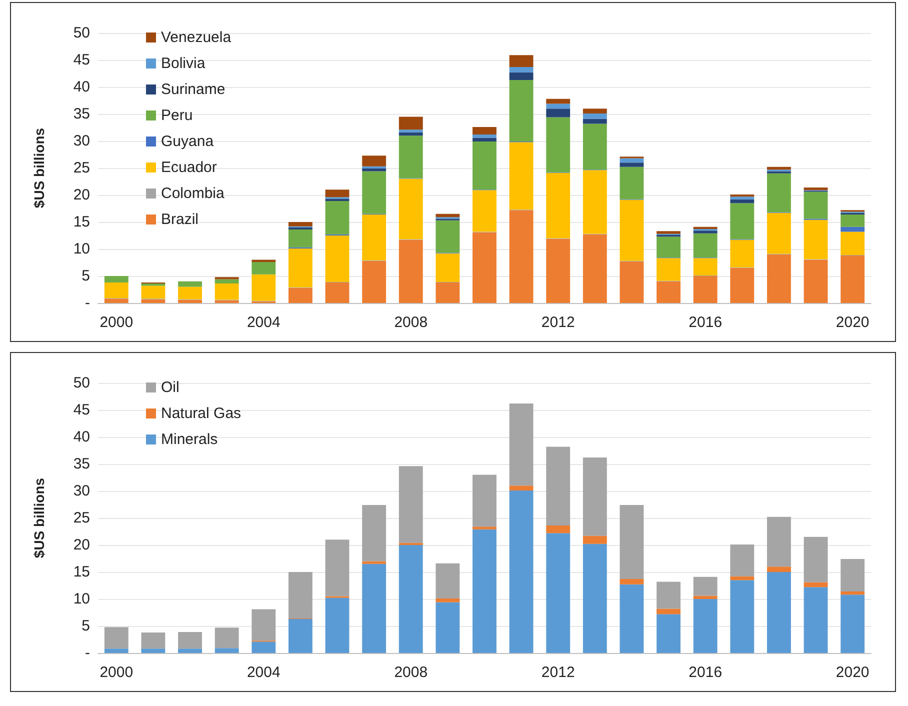 The image size is (908, 706). Describe the element at coordinates (177, 115) in the screenshot. I see `legend-label: Peru` at that location.